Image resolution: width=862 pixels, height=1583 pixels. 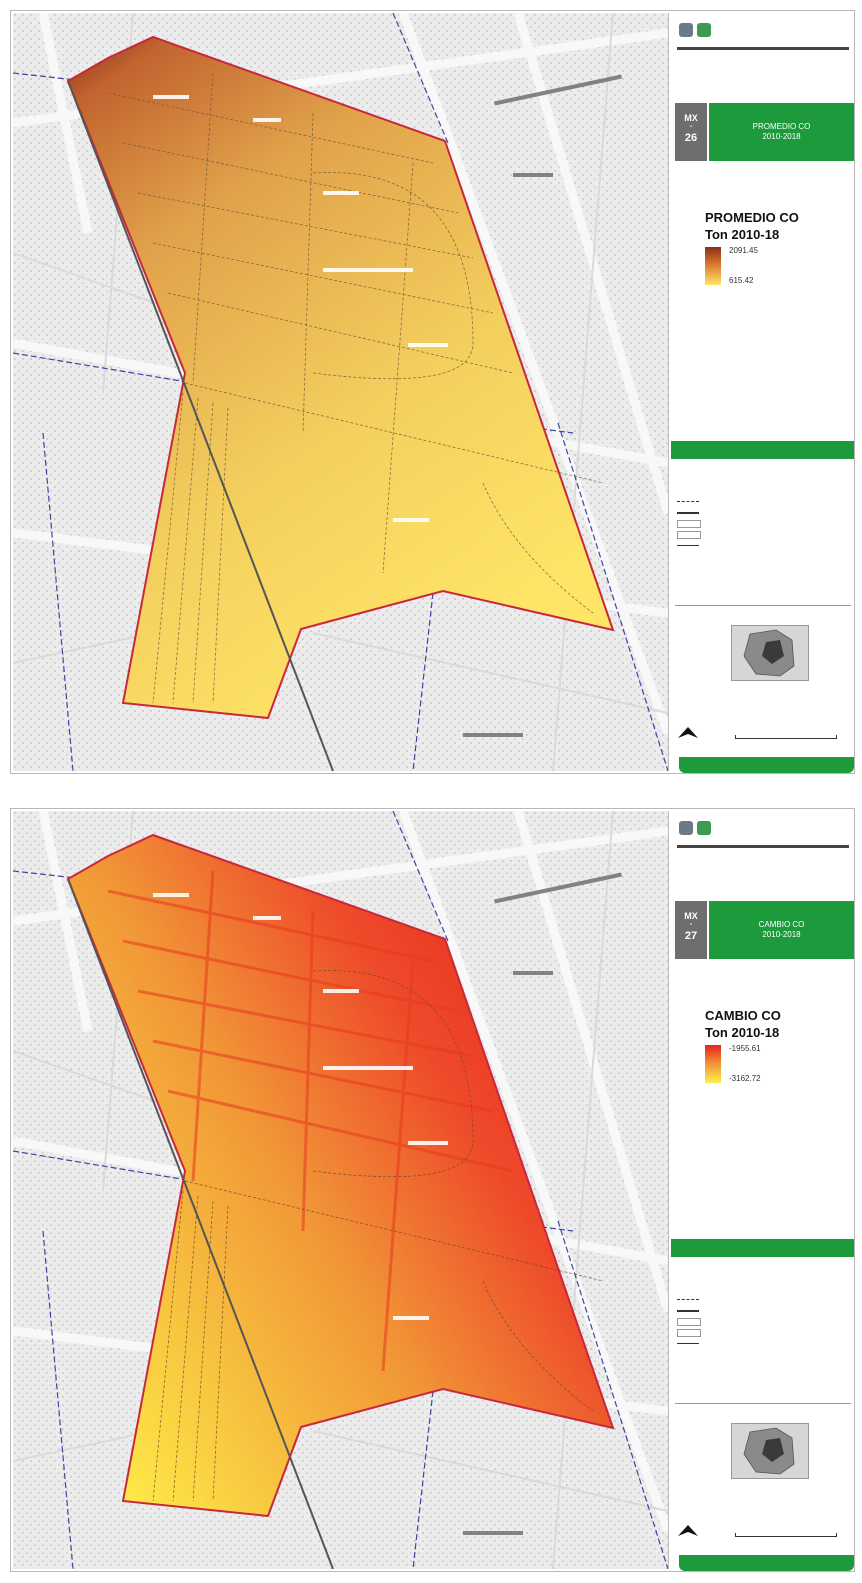 What do you see at coordinates (691, 936) in the screenshot?
I see `sheet-number: 27` at bounding box center [691, 936].